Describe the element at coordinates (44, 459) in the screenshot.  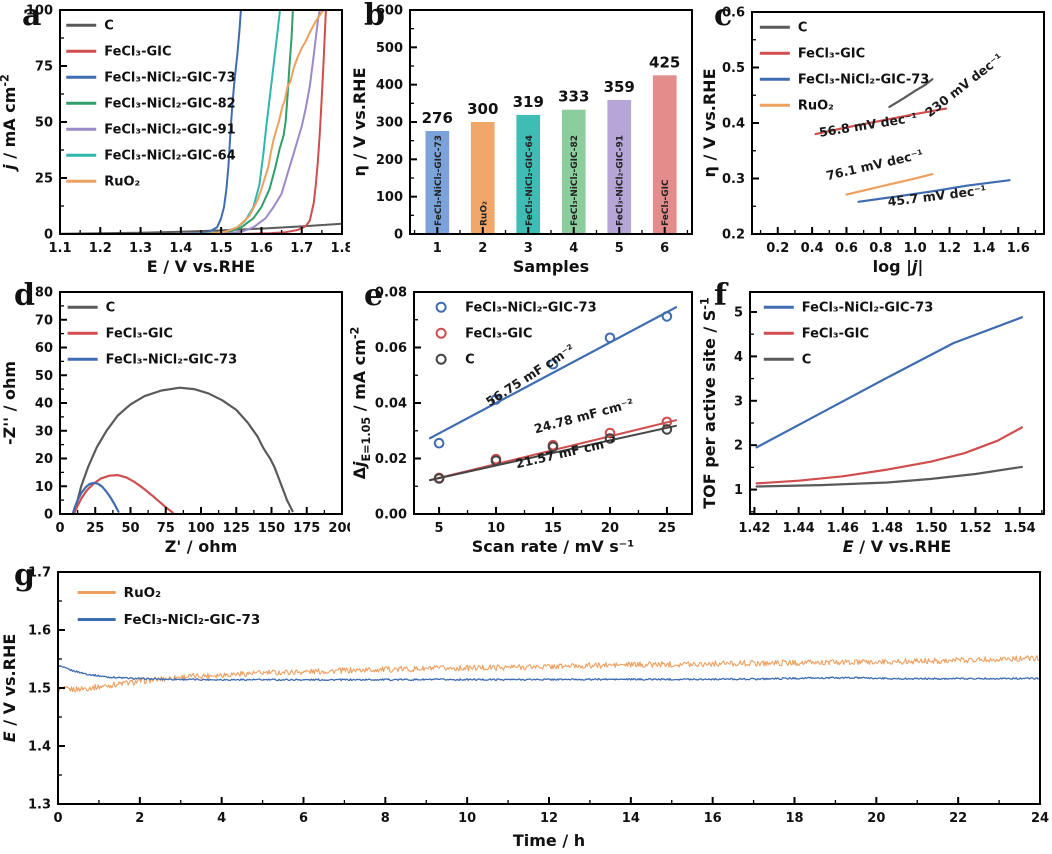
I see `y-tick-label: 20` at that location.